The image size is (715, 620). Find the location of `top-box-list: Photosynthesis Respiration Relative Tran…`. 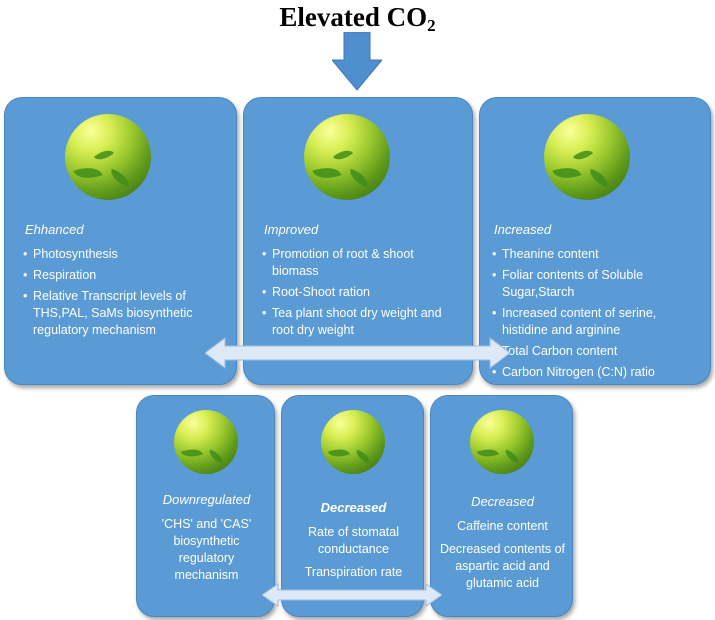

top-box-list: Photosynthesis Respiration Relative Tran… is located at coordinates (125, 294).